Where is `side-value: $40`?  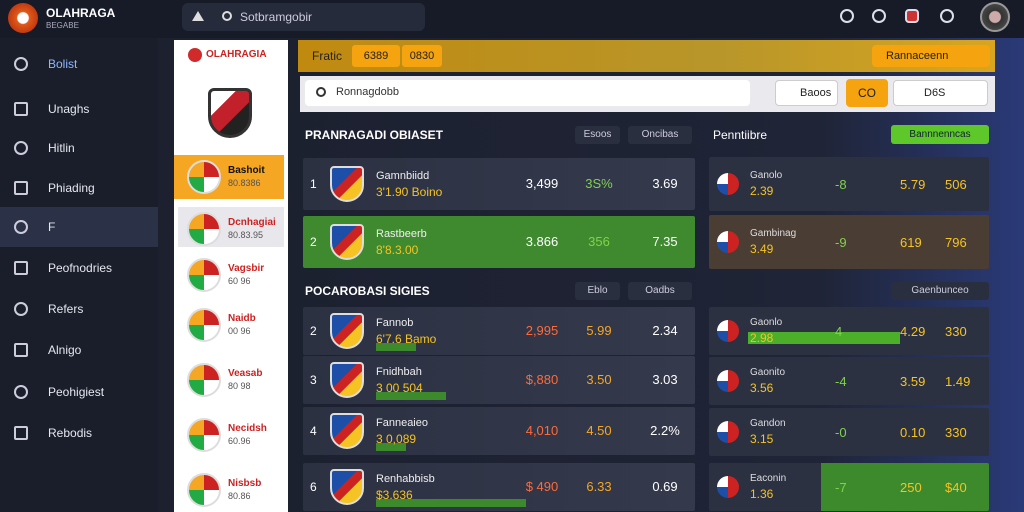
side-value: $40 is located at coordinates (956, 487).